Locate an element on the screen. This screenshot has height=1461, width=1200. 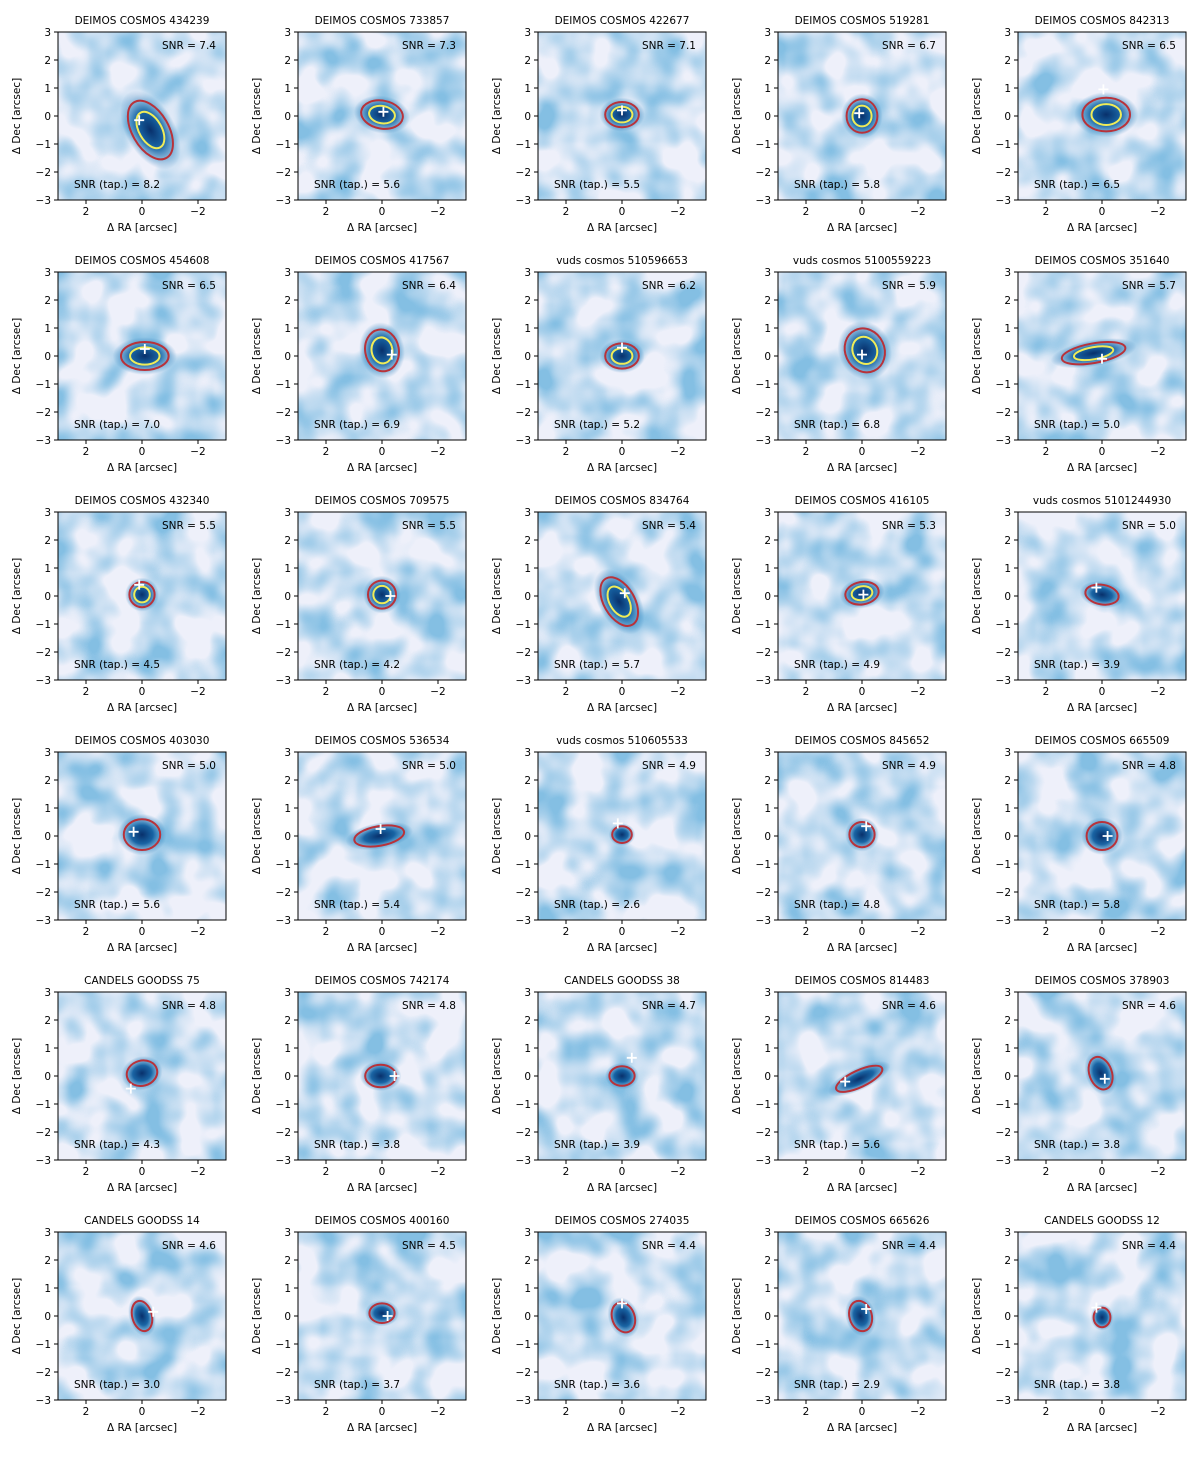
snr-tapered-label: SNR (tap.) = 5.4 is located at coordinates (357, 905).